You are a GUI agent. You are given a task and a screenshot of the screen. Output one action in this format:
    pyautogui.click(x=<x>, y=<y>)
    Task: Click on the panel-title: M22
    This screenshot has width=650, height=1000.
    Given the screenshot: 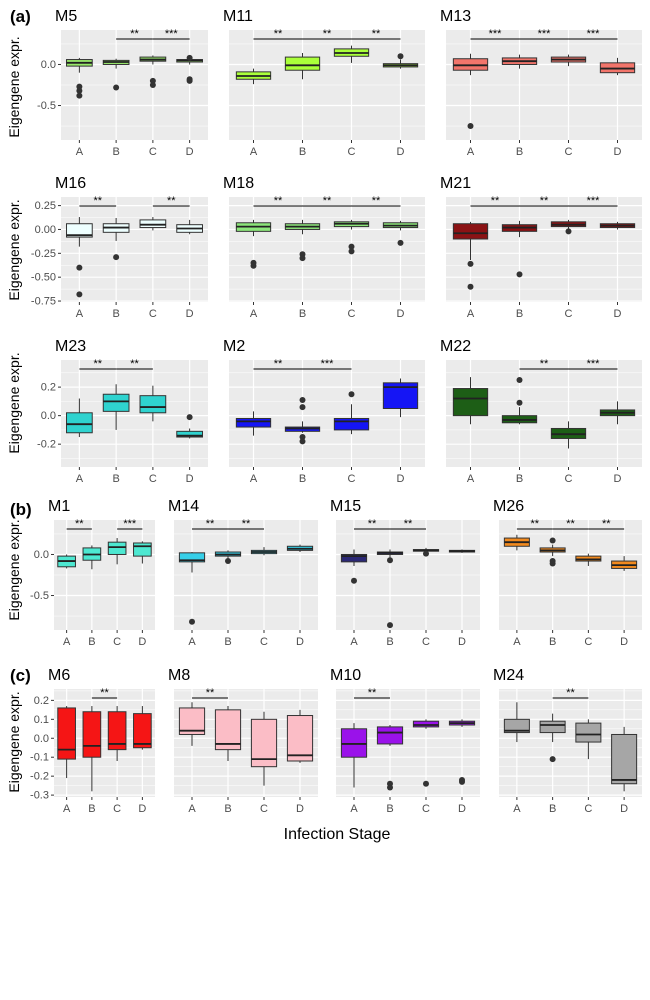 What is the action you would take?
    pyautogui.click(x=455, y=346)
    